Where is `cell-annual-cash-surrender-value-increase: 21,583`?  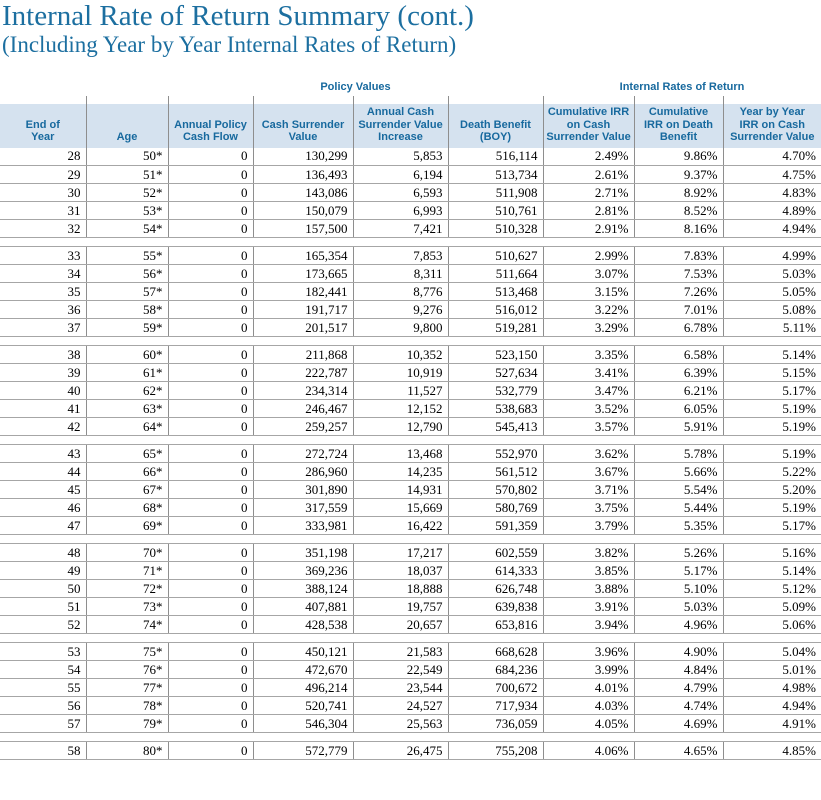 cell-annual-cash-surrender-value-increase: 21,583 is located at coordinates (401, 651).